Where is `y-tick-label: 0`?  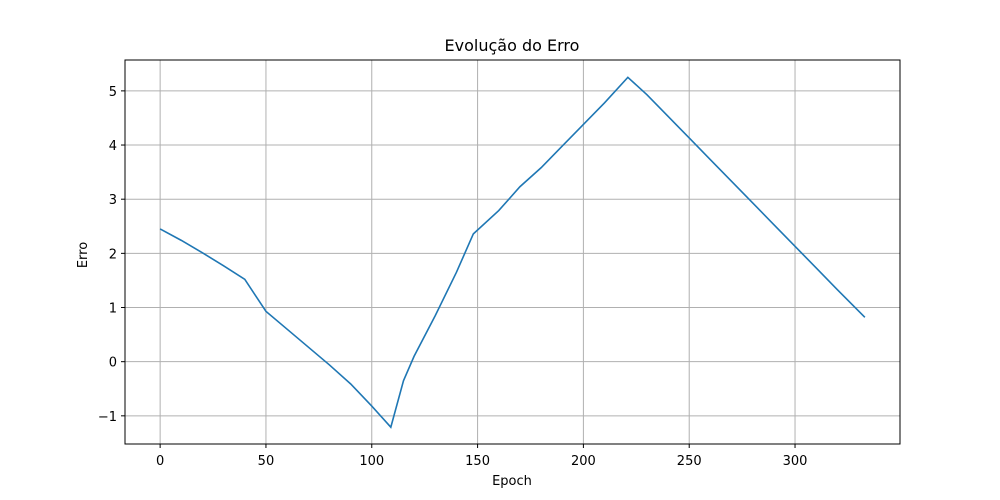
y-tick-label: 0 is located at coordinates (113, 363).